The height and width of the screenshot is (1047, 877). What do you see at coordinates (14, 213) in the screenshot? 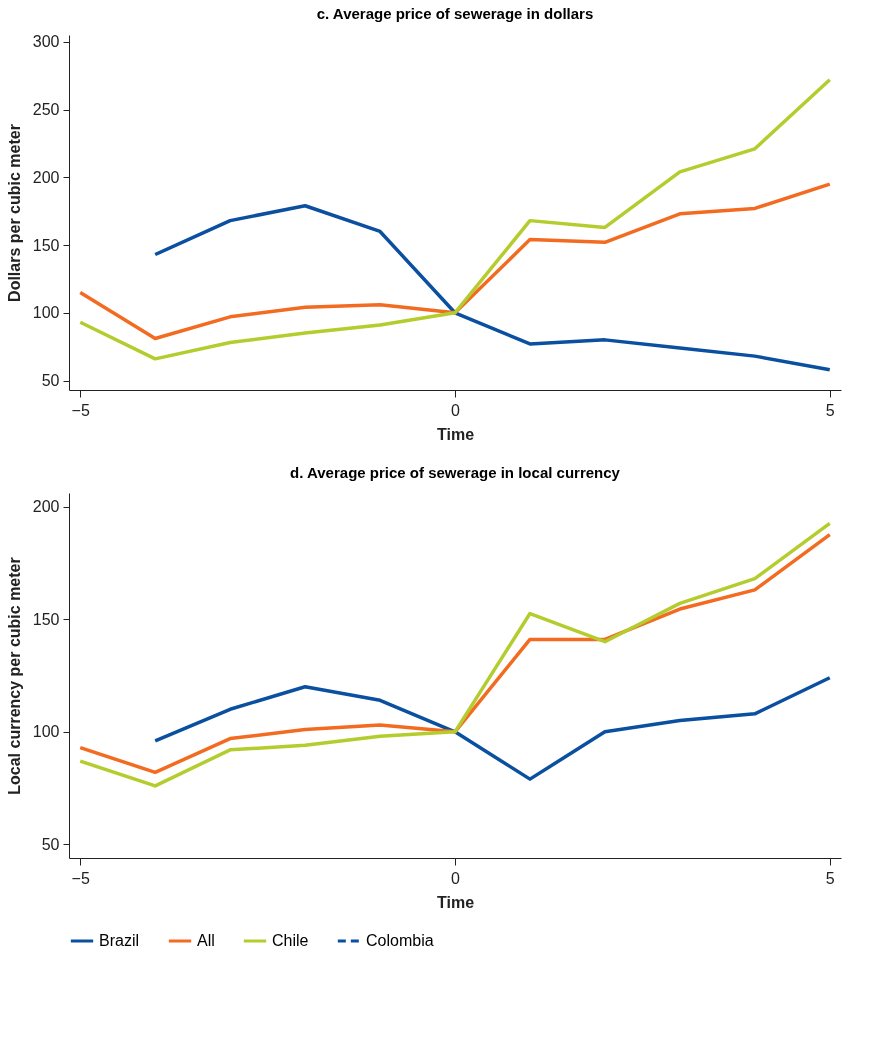
I see `y-axis-title: Dollars per cubic meter` at bounding box center [14, 213].